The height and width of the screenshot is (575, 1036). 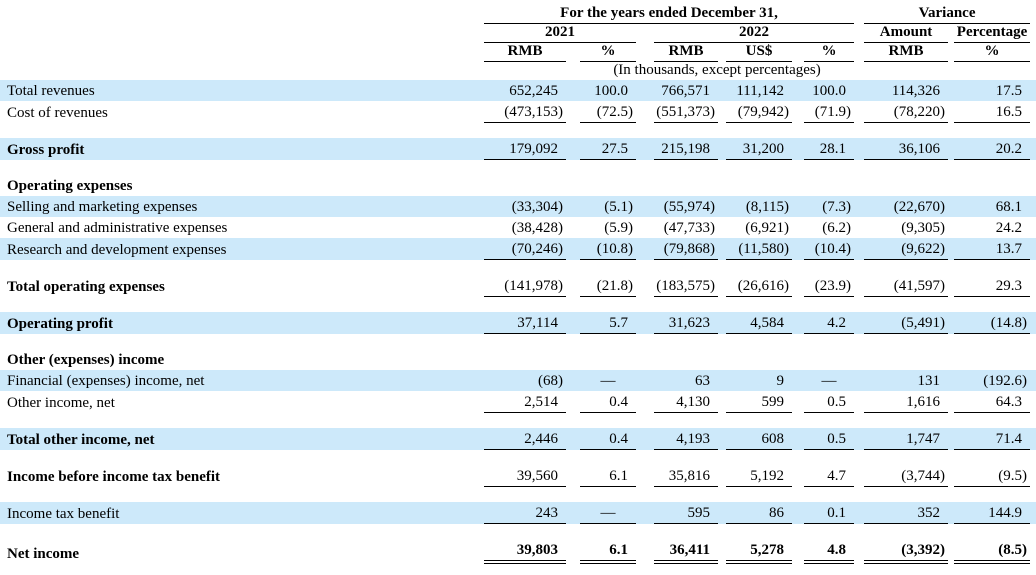 I want to click on cell-value: (41,597), so click(x=906, y=286).